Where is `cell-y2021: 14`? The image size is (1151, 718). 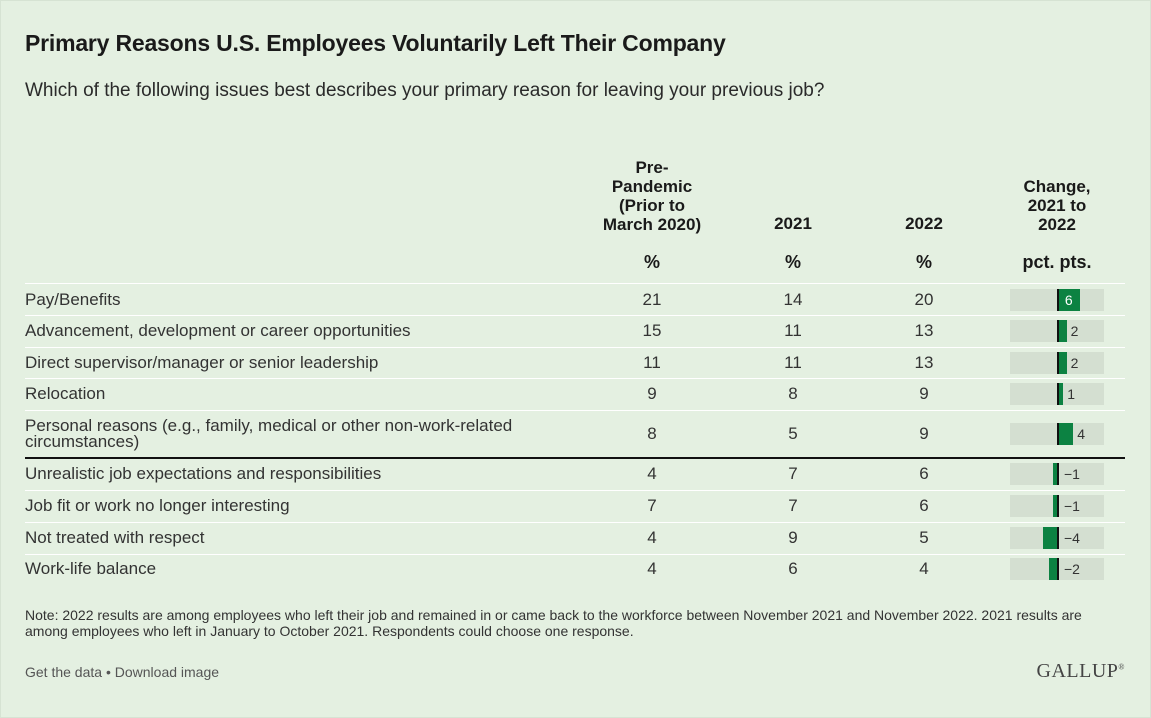
cell-y2021: 14 is located at coordinates (793, 299).